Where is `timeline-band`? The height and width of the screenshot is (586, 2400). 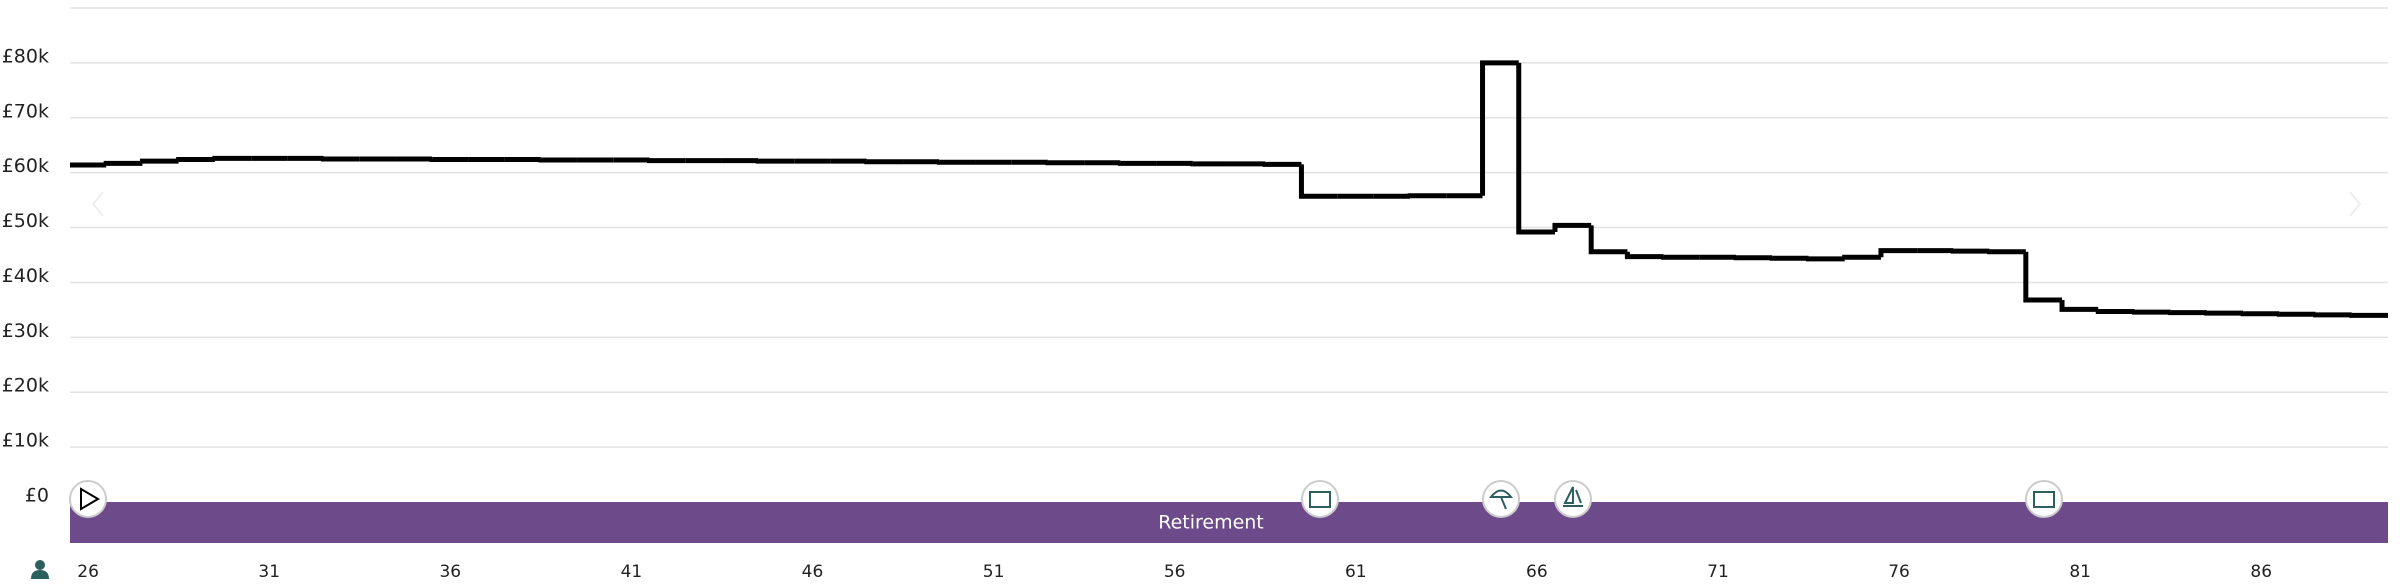
timeline-band is located at coordinates (1229, 522).